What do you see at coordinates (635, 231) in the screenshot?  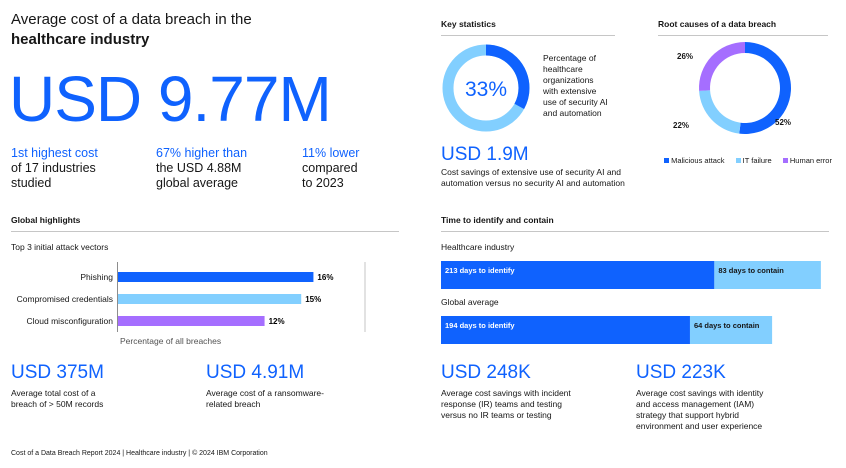 I see `time-rule` at bounding box center [635, 231].